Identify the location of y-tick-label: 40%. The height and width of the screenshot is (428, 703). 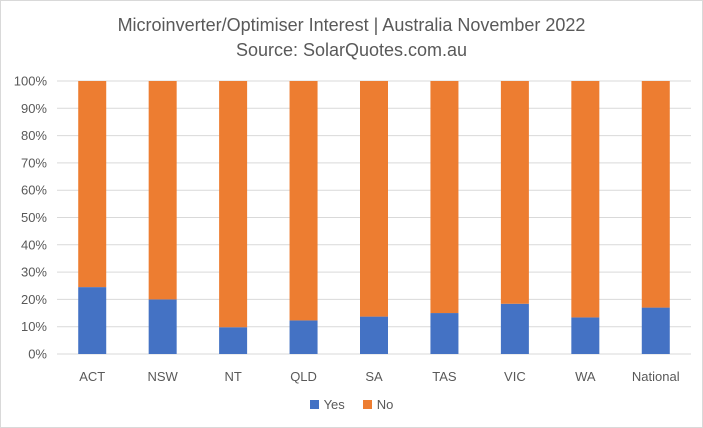
(34, 244).